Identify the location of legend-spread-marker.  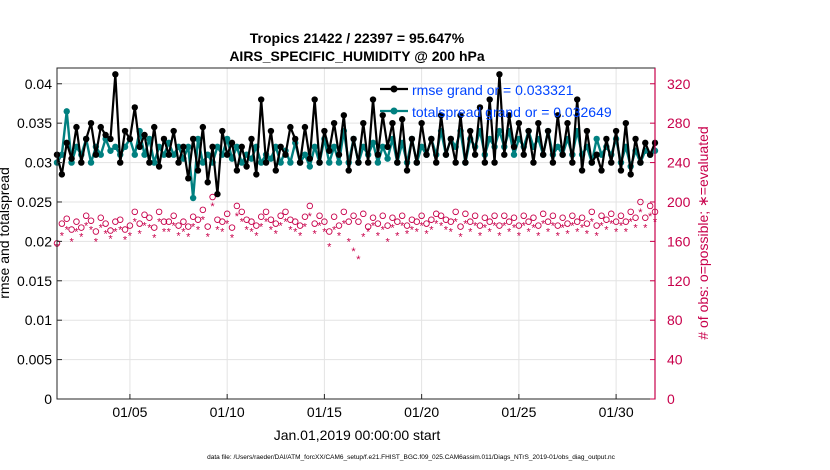
(394, 111).